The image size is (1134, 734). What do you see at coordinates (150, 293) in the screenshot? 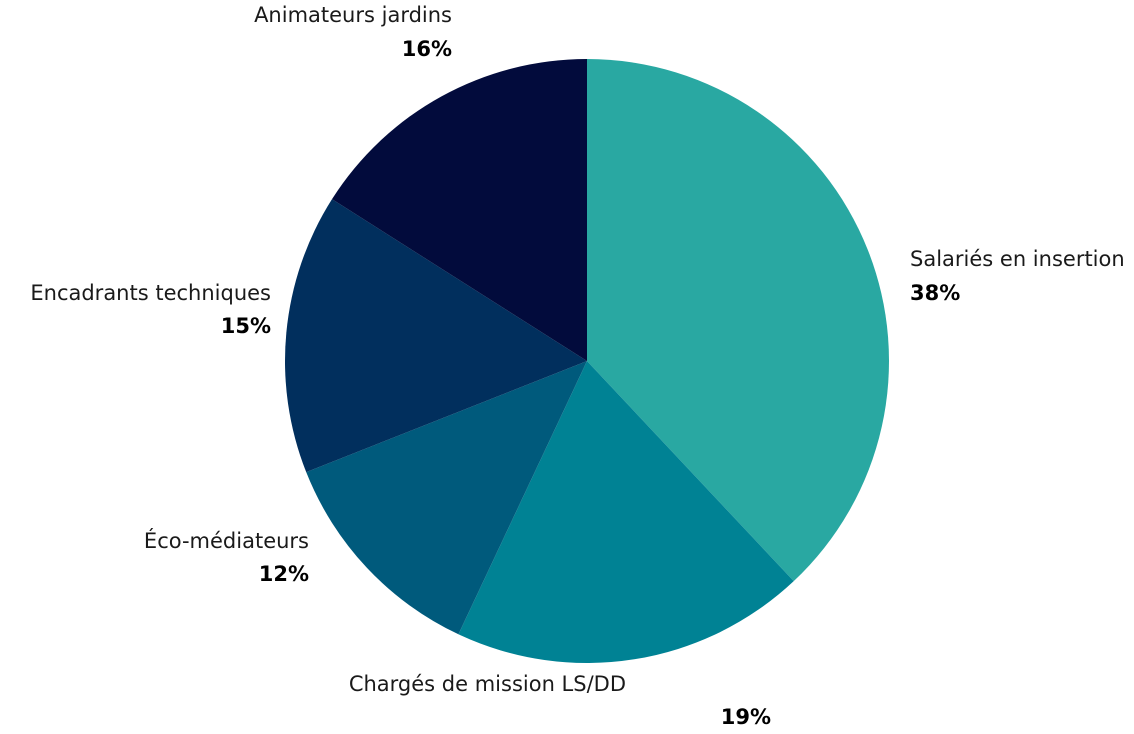
I see `slice-label: Encadrants techniques` at bounding box center [150, 293].